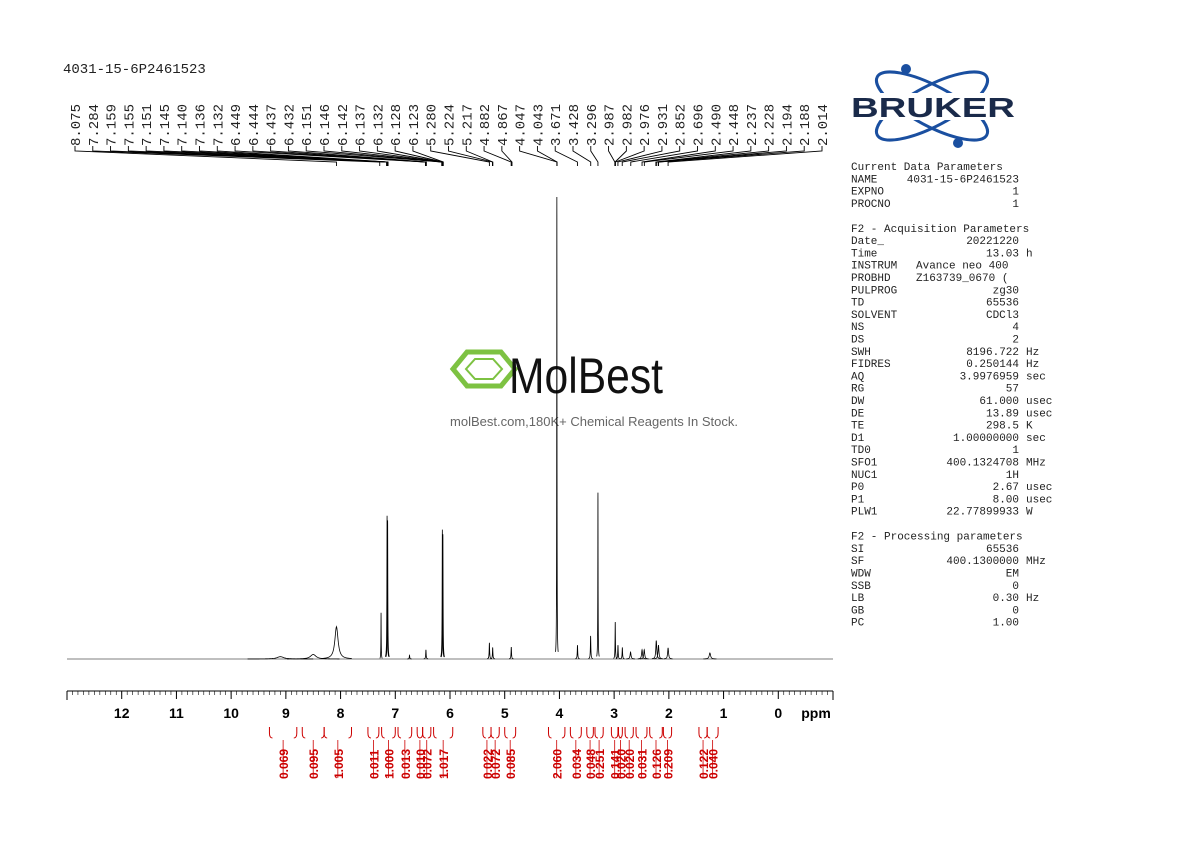 This screenshot has height=842, width=1190. Describe the element at coordinates (1002, 304) in the screenshot. I see `parameter-value: 65536` at that location.